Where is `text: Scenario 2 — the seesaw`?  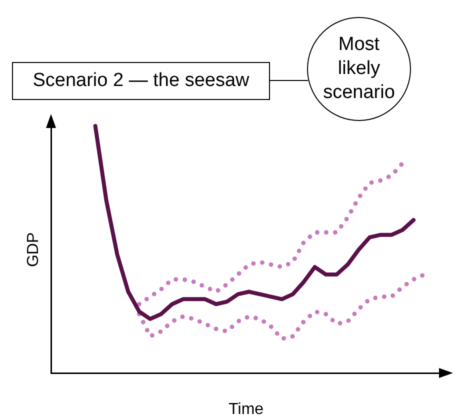
text: Scenario 2 — the seesaw is located at coordinates (141, 81).